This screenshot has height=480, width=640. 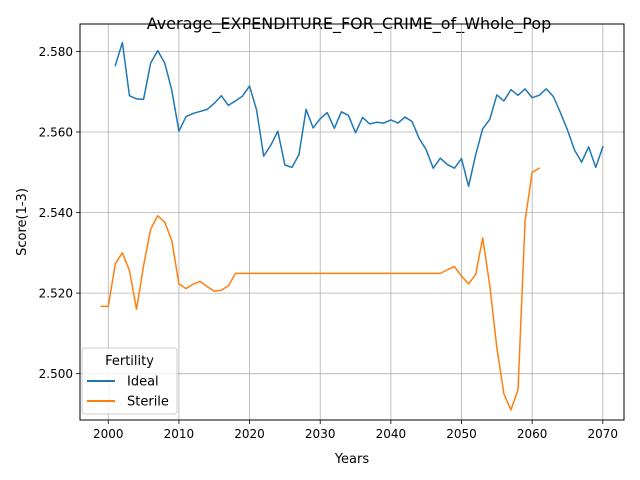 I want to click on y-tick-label: 2.500, so click(x=56, y=374).